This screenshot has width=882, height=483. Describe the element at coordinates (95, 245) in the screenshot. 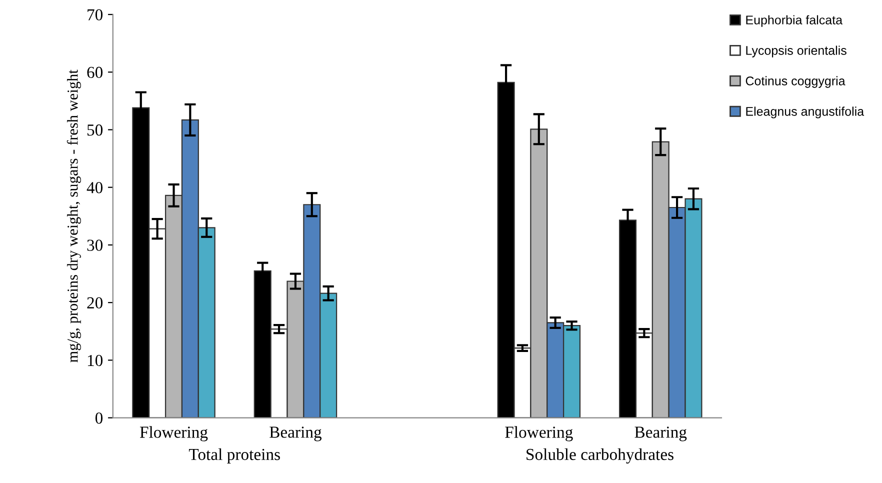

I see `y-tick-label: 30` at that location.